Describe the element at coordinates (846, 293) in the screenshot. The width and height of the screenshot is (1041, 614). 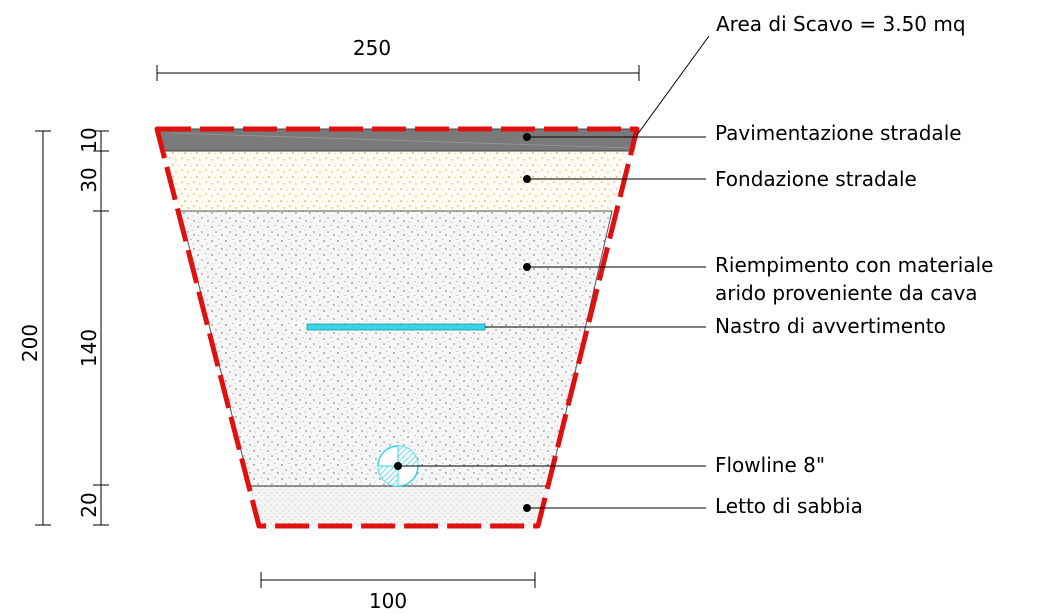
I see `fill-label-line2: arido proveniente da cava` at that location.